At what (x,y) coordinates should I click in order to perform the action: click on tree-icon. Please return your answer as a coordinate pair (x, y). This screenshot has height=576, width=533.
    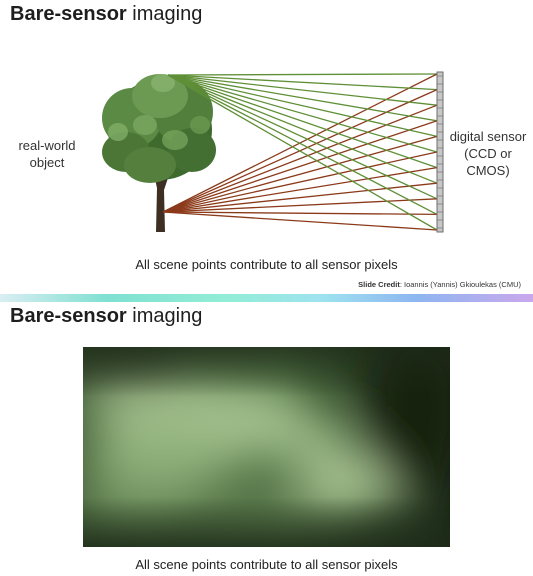
    Looking at the image, I should click on (159, 153).